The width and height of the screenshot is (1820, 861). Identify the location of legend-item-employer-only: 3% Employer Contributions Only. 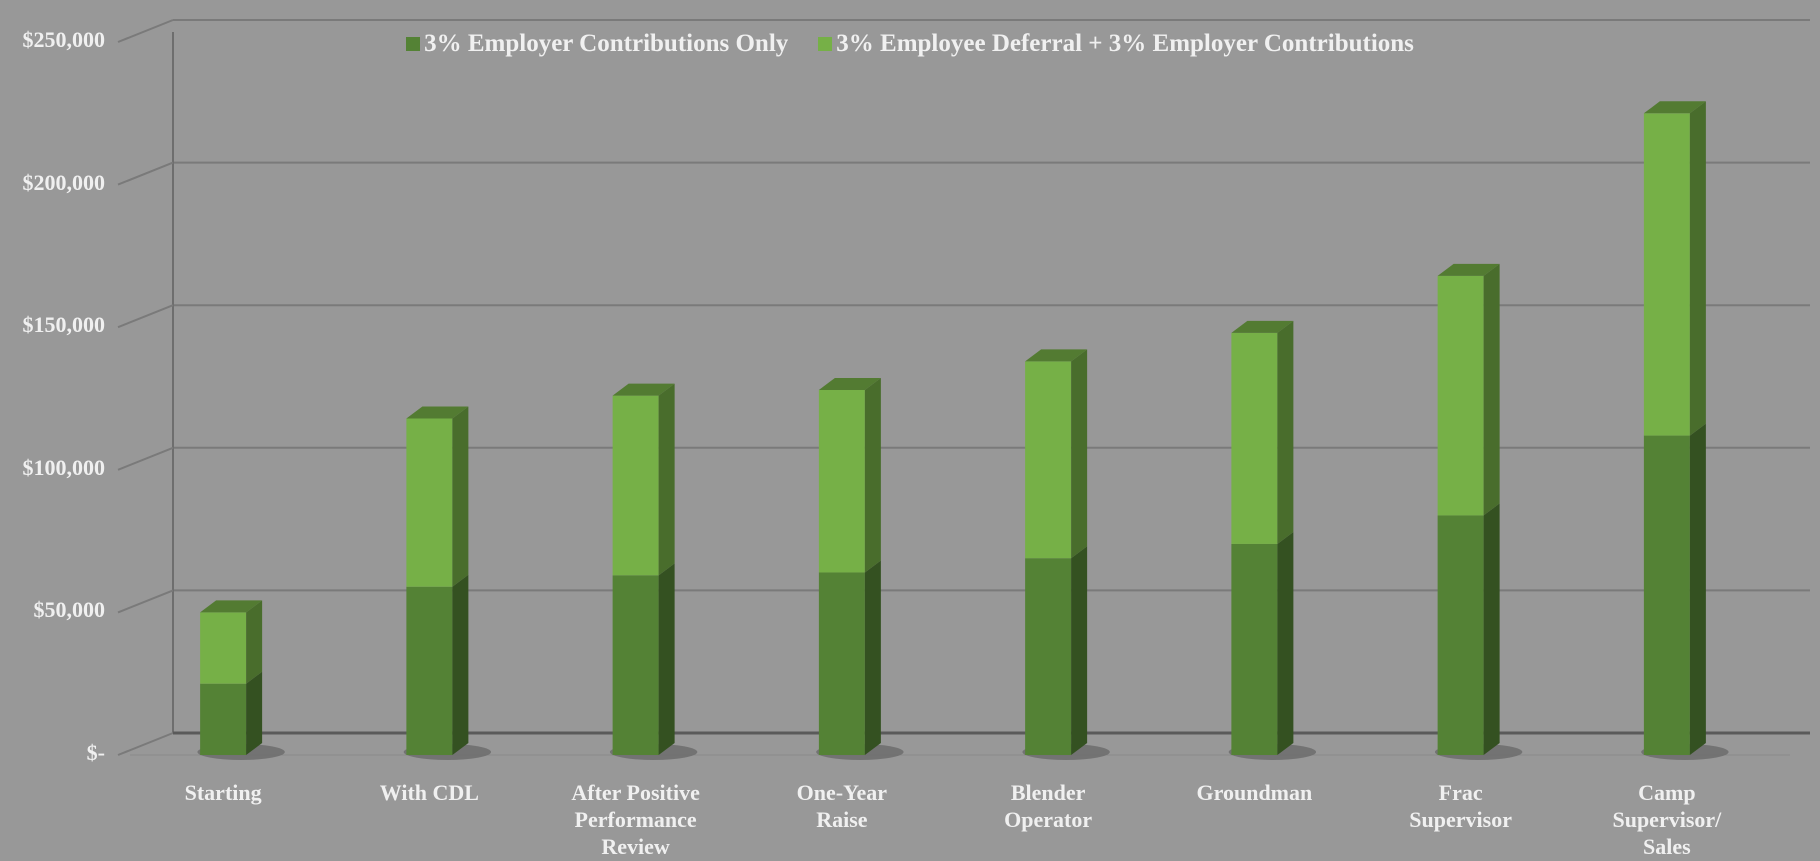
(597, 44).